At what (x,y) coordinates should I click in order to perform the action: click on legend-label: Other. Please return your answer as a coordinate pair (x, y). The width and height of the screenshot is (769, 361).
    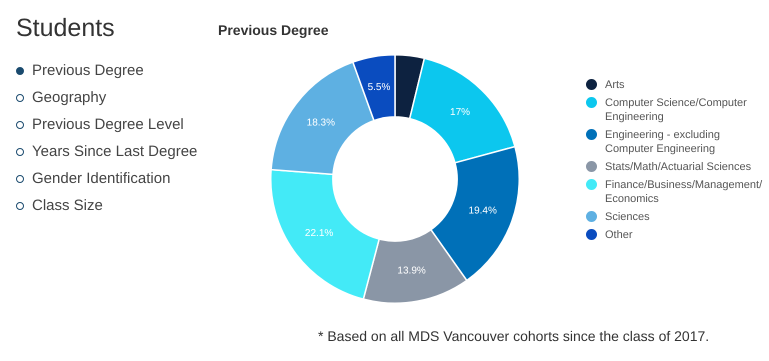
    Looking at the image, I should click on (619, 235).